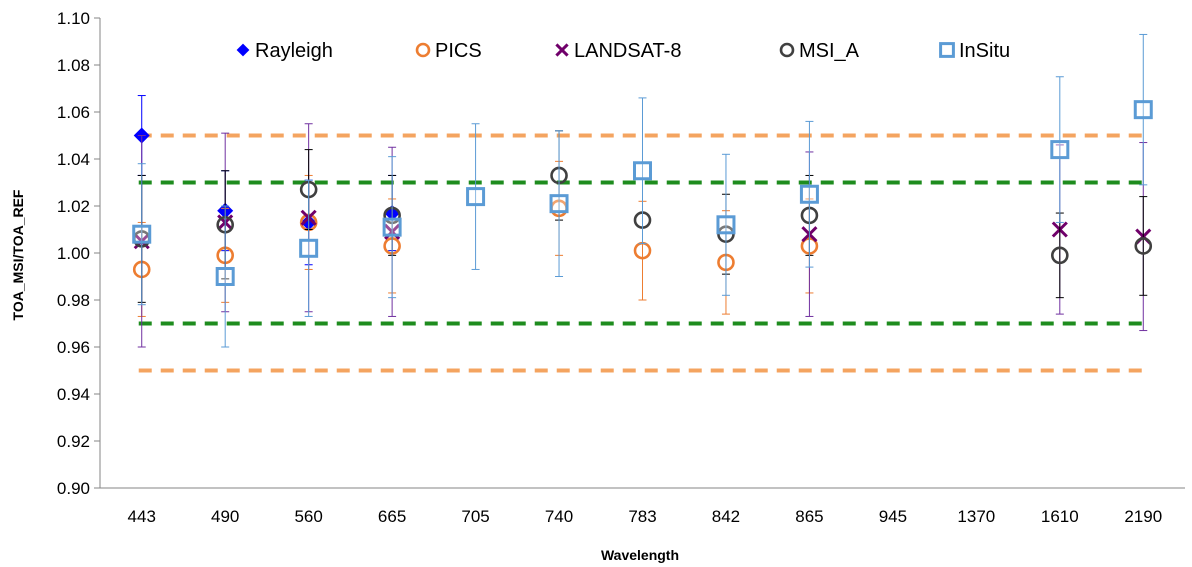 Image resolution: width=1192 pixels, height=567 pixels. What do you see at coordinates (73, 347) in the screenshot?
I see `y-tick-label: 0.96` at bounding box center [73, 347].